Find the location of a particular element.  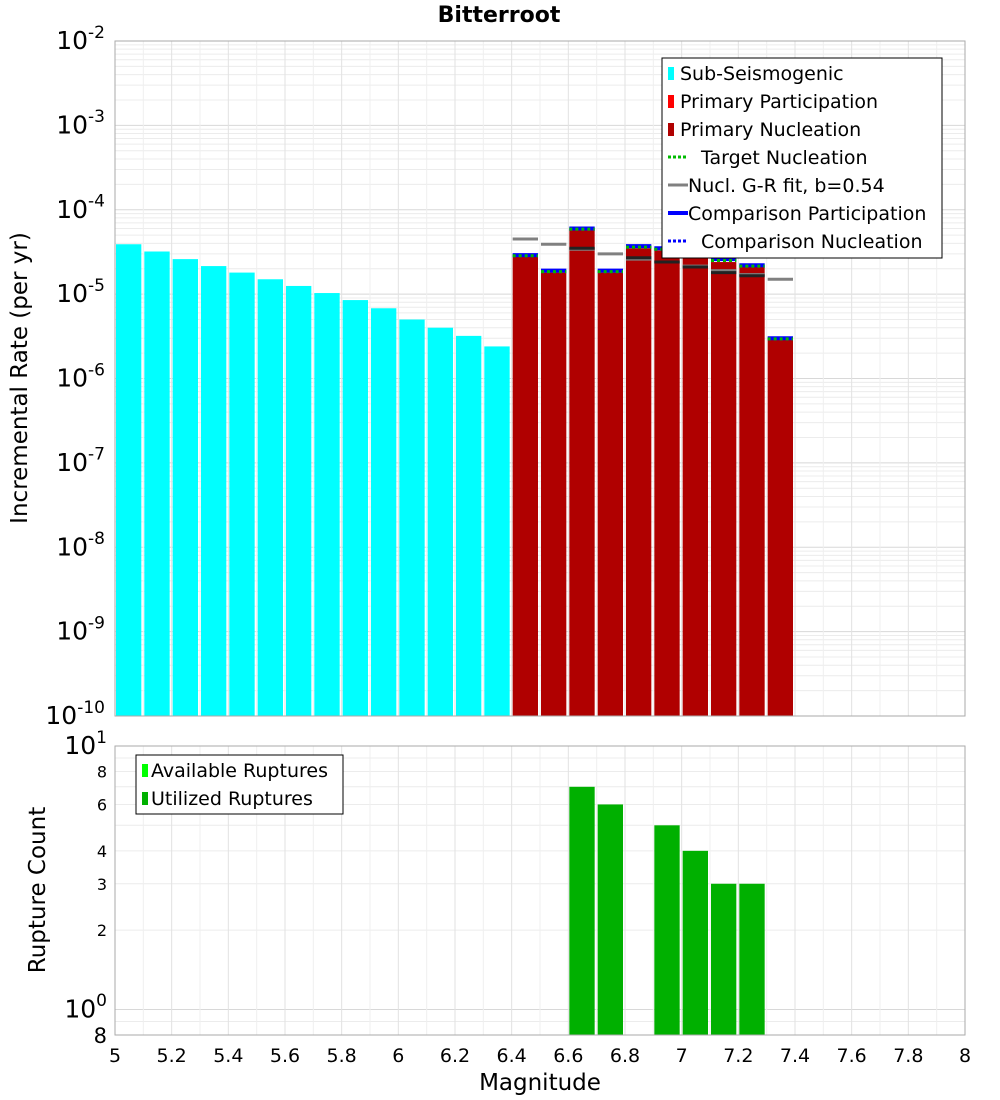

top-y-tick-label: 10⁻⁵ is located at coordinates (80, 292).